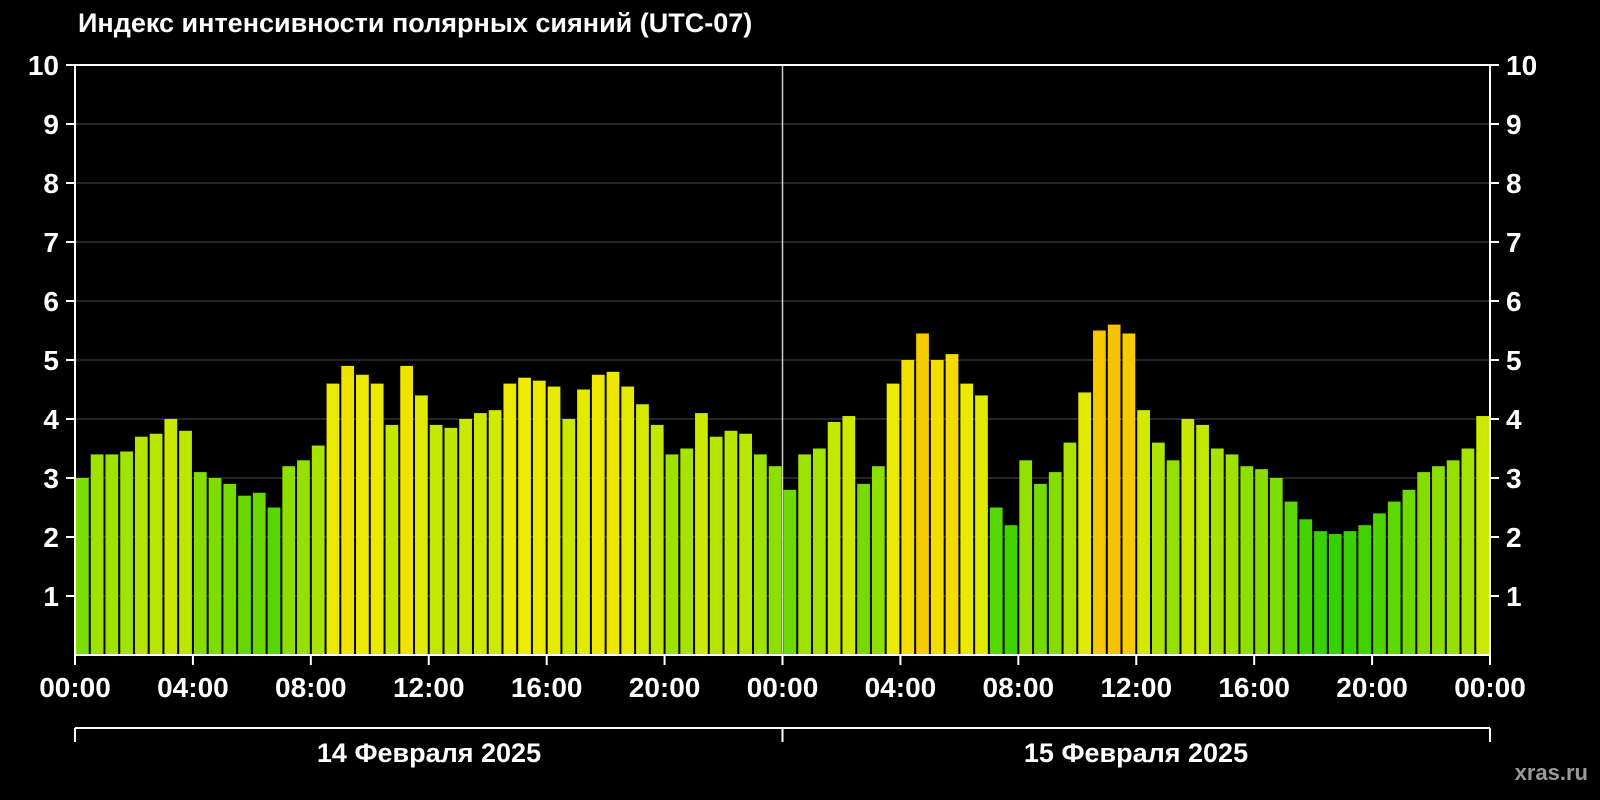  Describe the element at coordinates (51, 301) in the screenshot. I see `y-tick-label: 6` at that location.